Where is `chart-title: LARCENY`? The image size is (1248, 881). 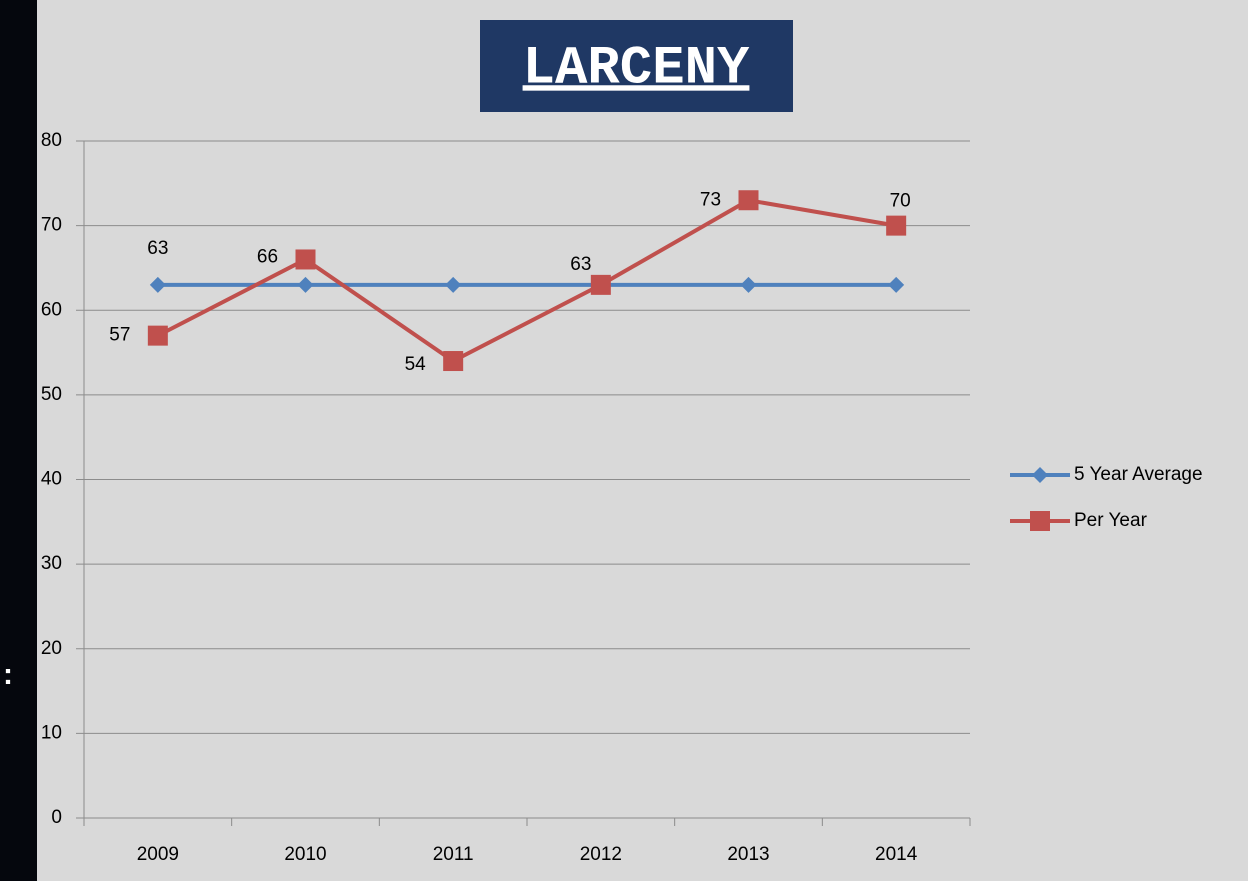 chart-title: LARCENY is located at coordinates (636, 68).